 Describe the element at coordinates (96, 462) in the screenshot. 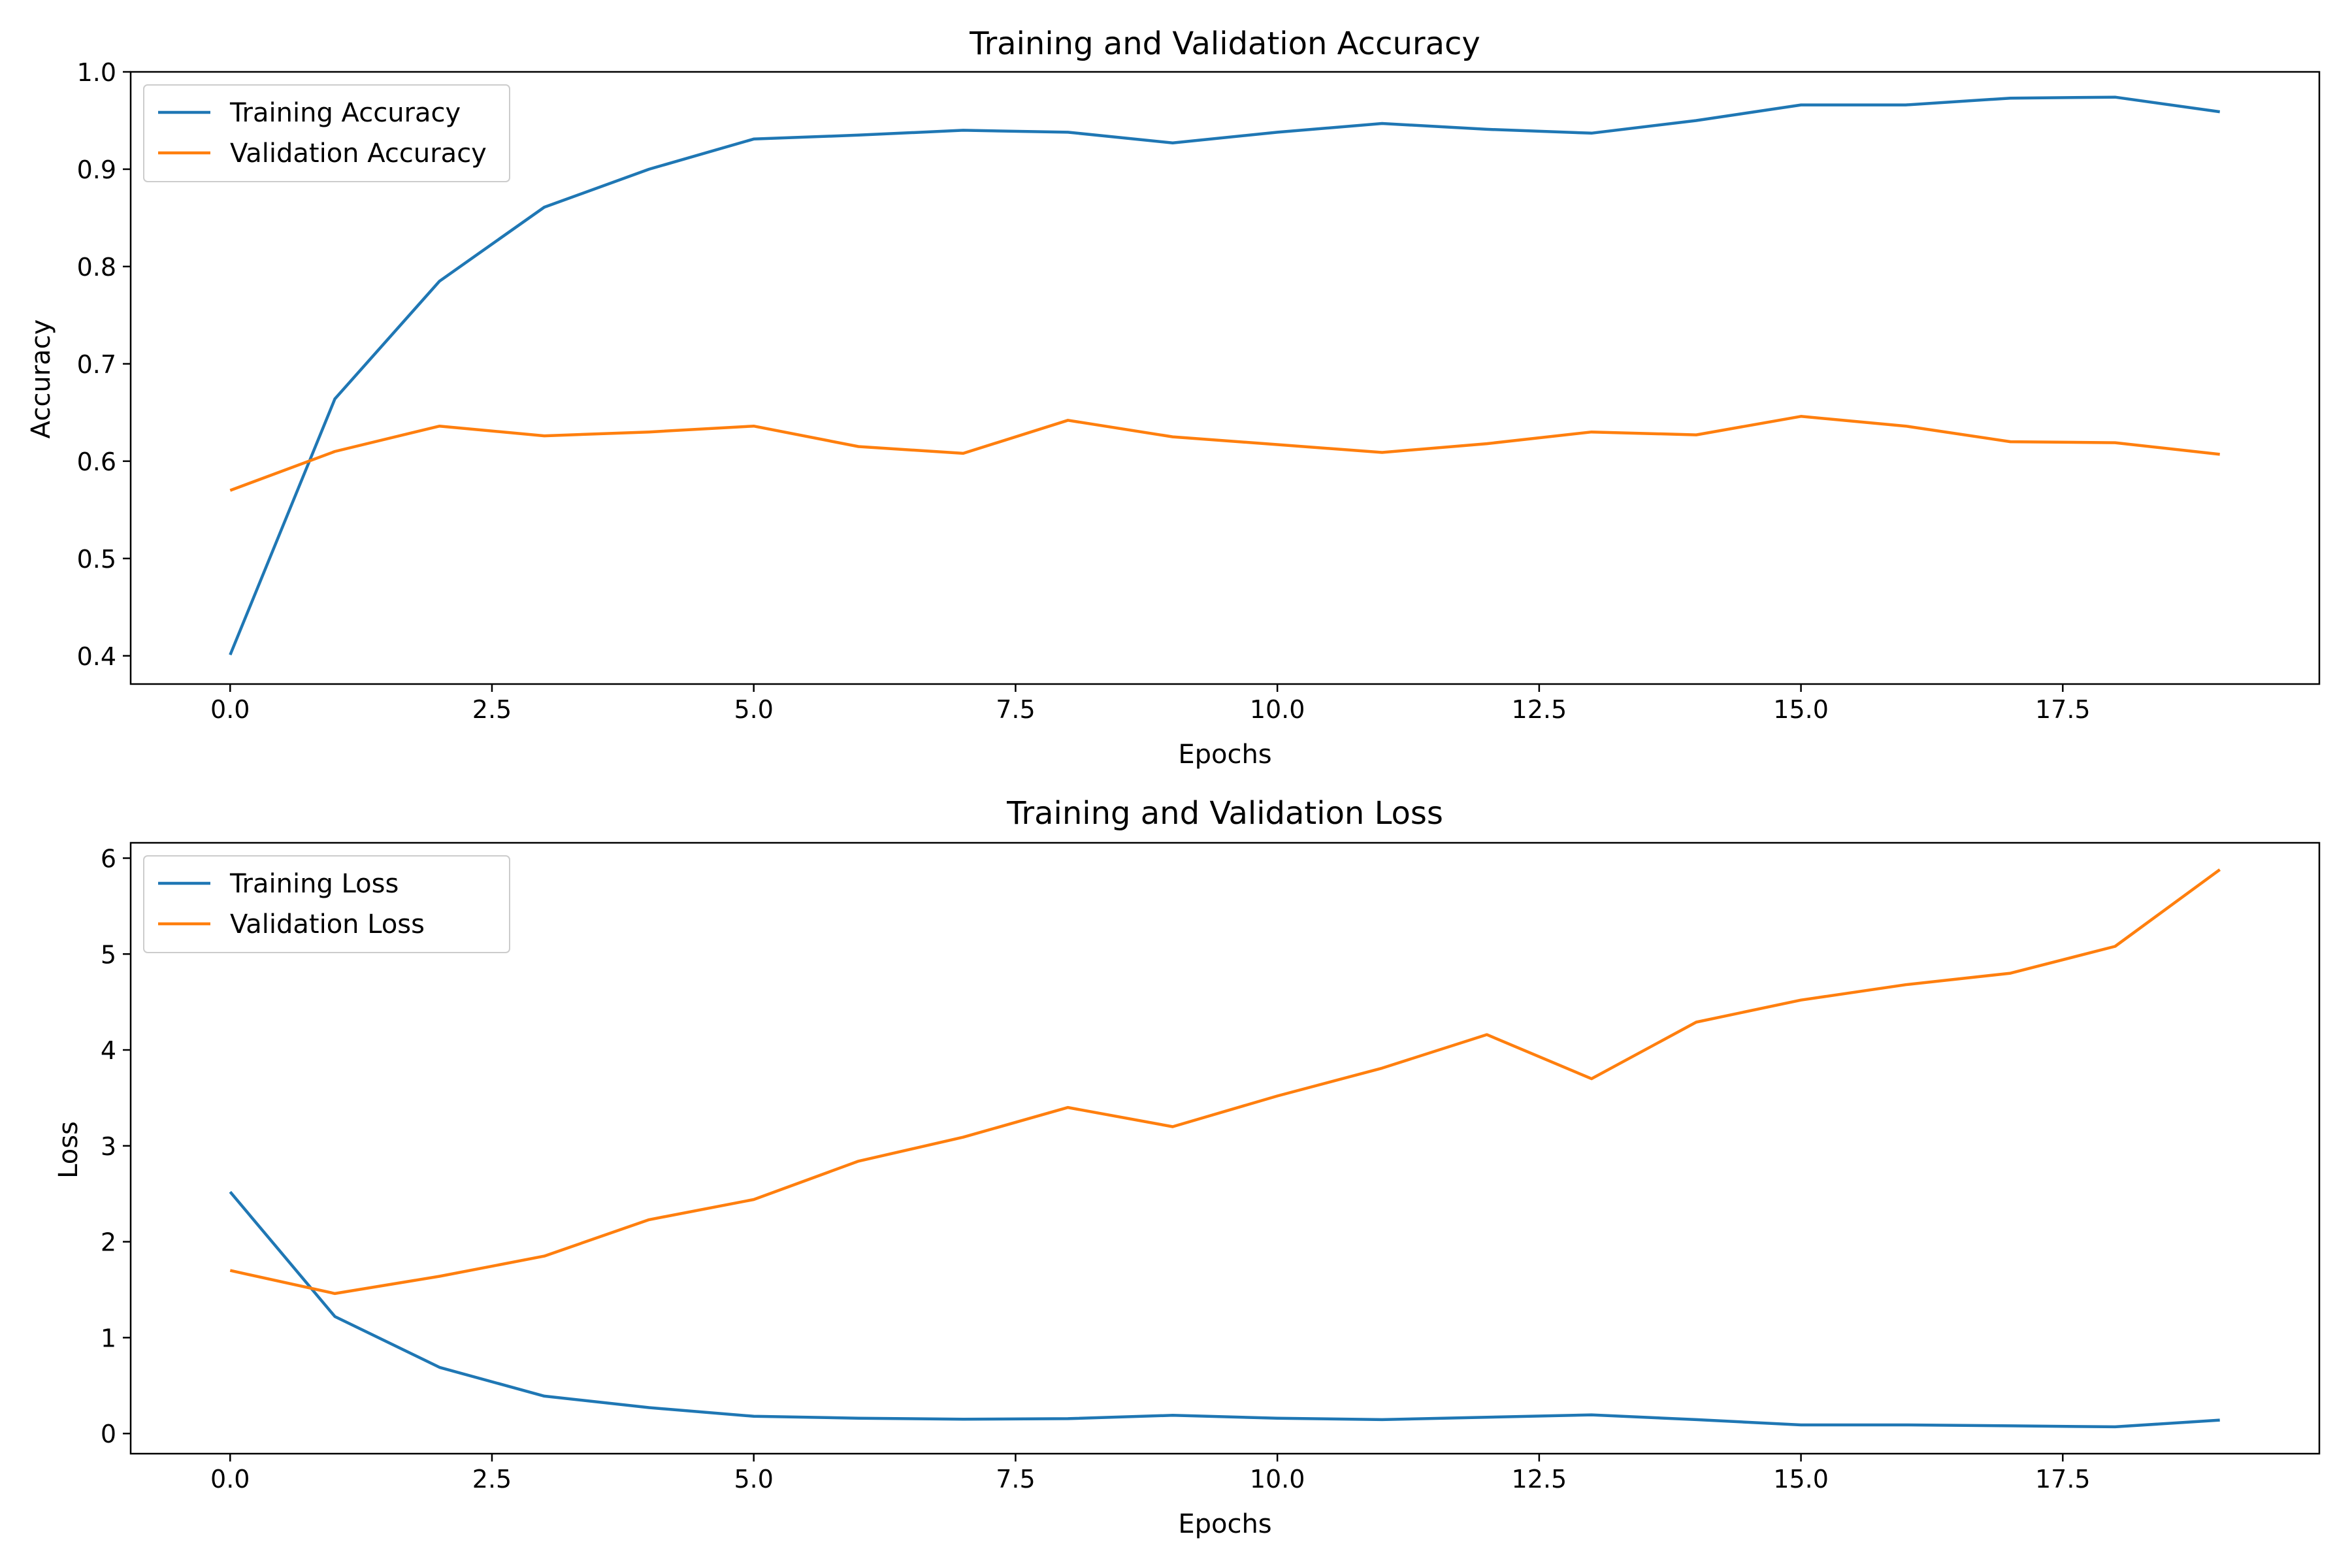

I see `accuracy-chart-y-tick-label: 0.6` at that location.